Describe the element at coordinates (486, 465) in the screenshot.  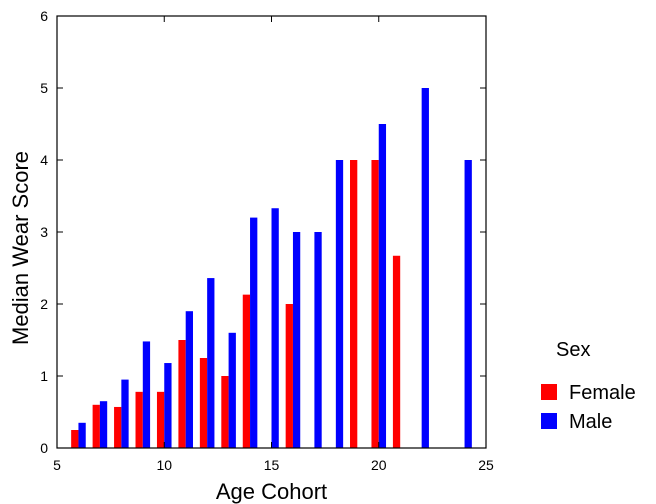
I see `x-tick-label-25: 25` at that location.